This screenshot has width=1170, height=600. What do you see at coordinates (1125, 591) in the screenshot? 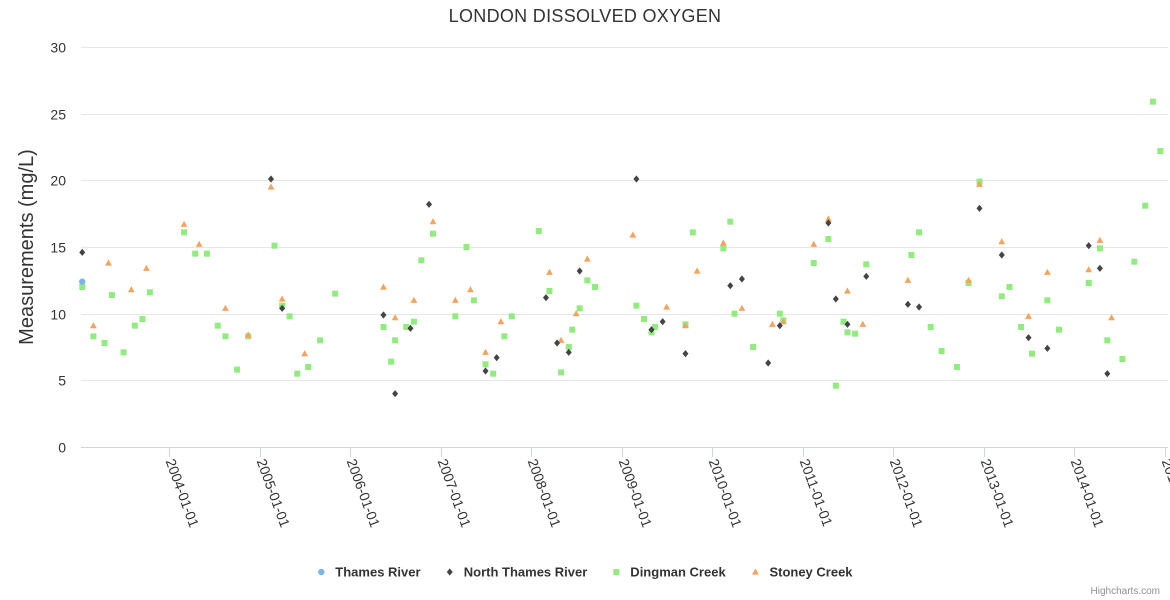
I see `credit-link: Highcharts.com` at bounding box center [1125, 591].